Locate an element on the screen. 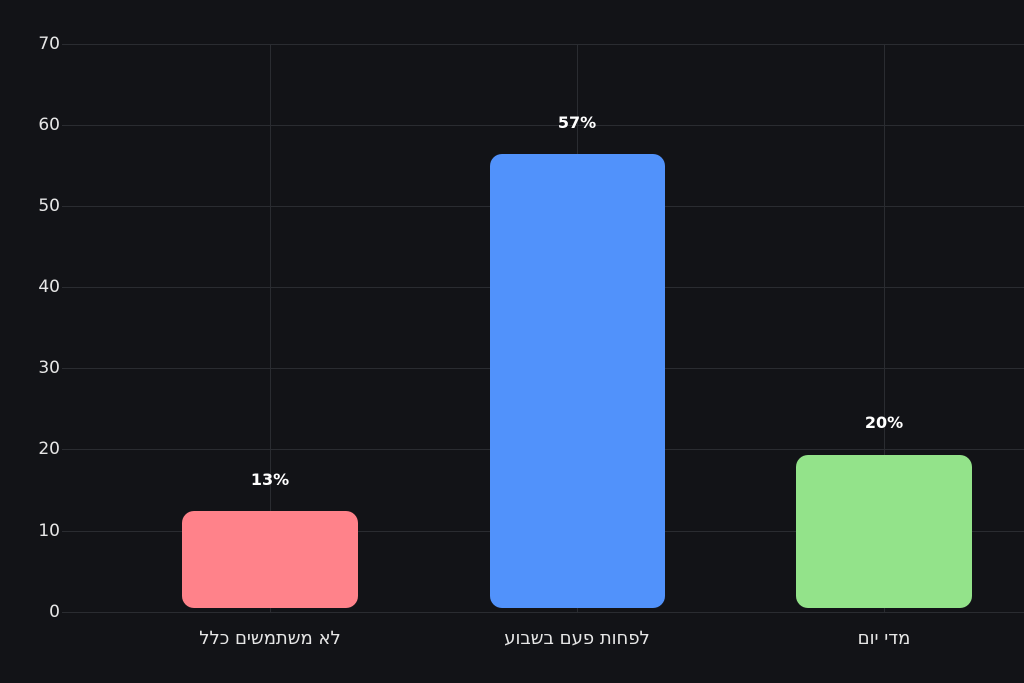  bar-value-label: 20% is located at coordinates (884, 422).